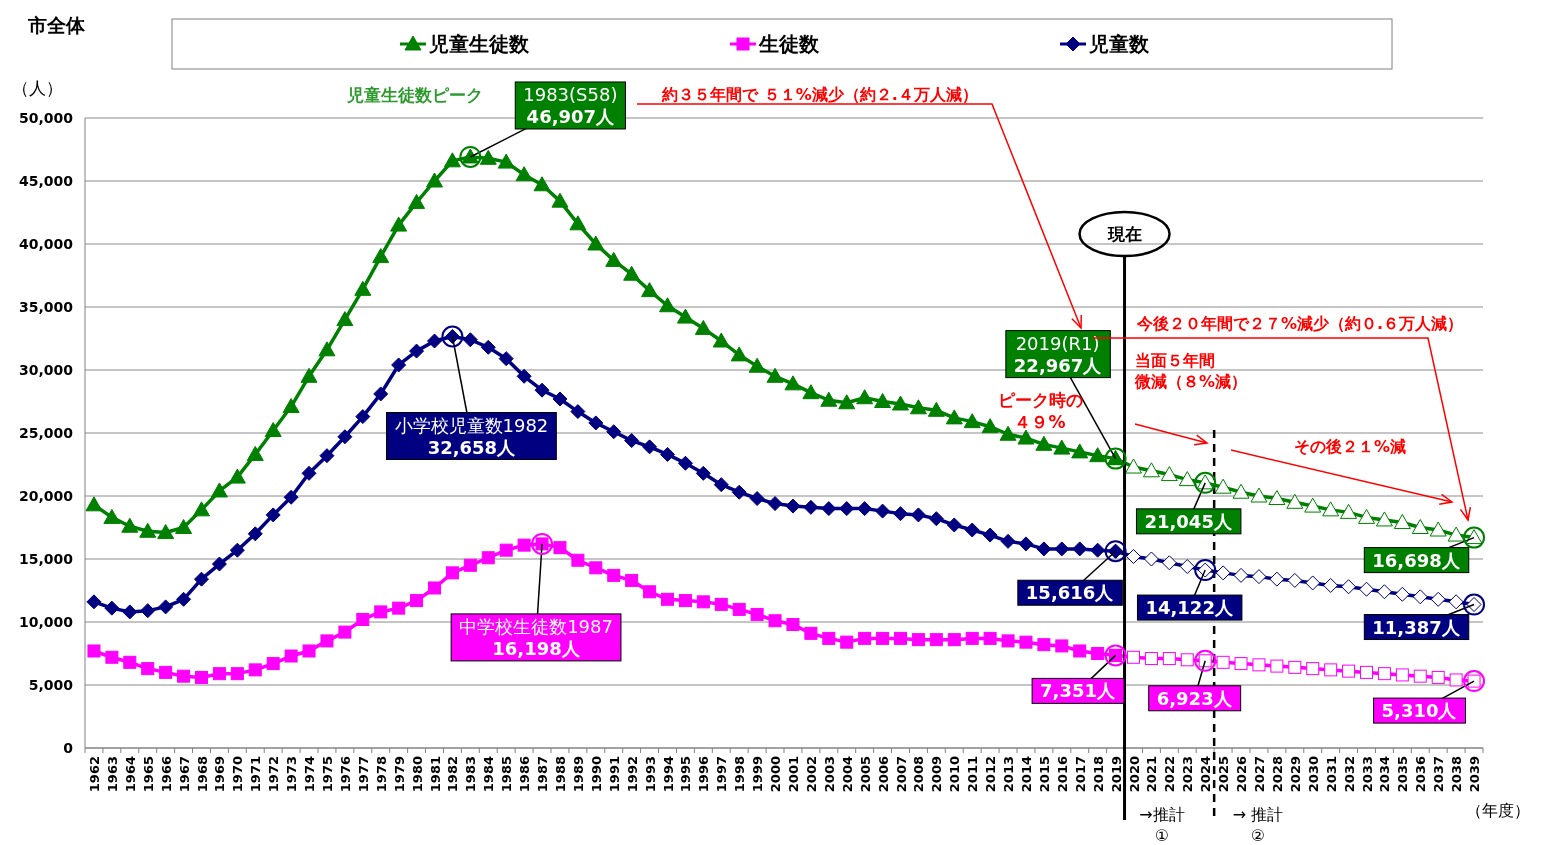  What do you see at coordinates (789, 44) in the screenshot?
I see `legend-label: 生徒数` at bounding box center [789, 44].